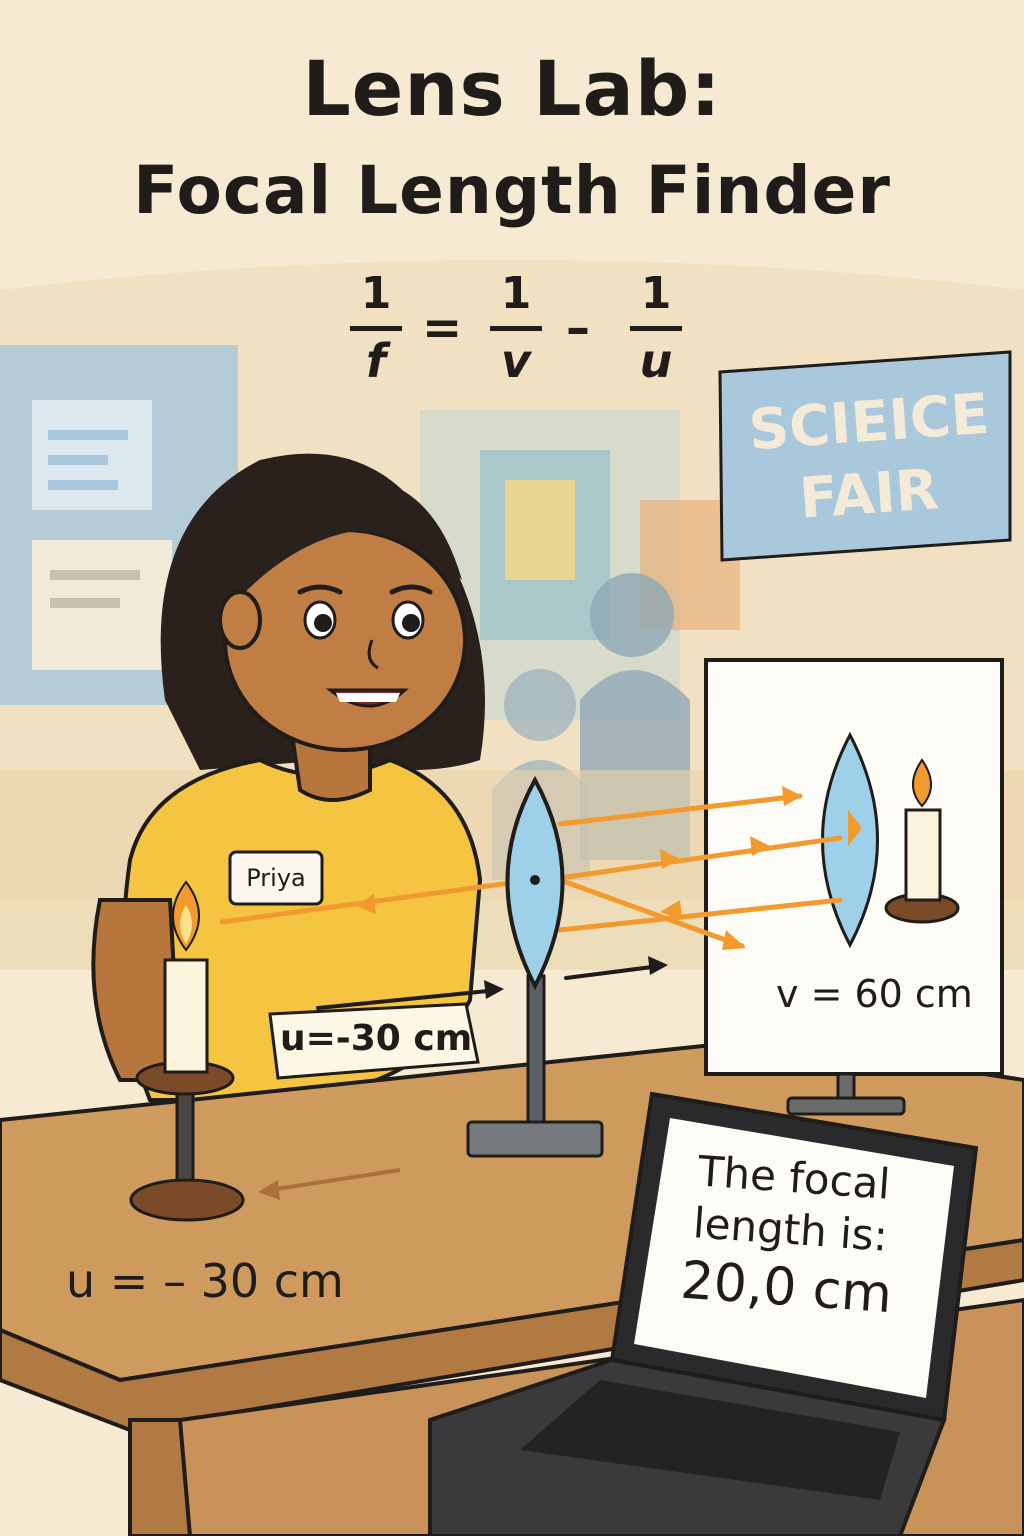 The height and width of the screenshot is (1536, 1024). What do you see at coordinates (186, 924) in the screenshot?
I see `candle-flame-core` at bounding box center [186, 924].